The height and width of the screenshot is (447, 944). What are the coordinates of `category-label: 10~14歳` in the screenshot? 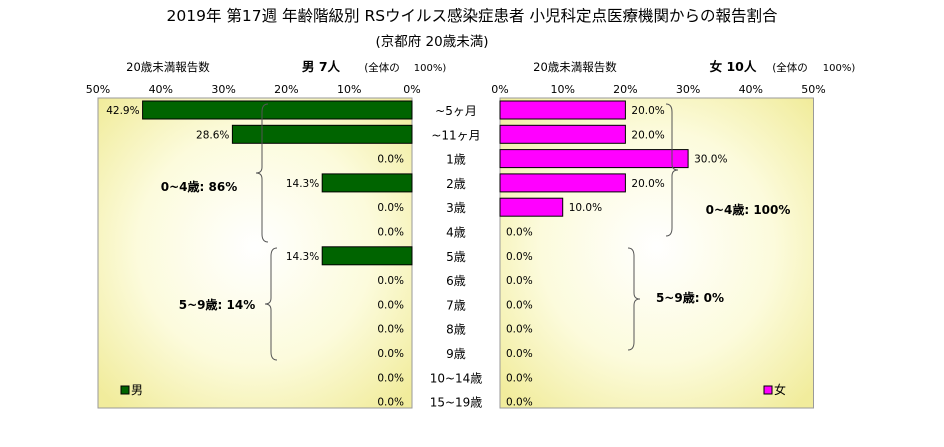 It's located at (456, 378).